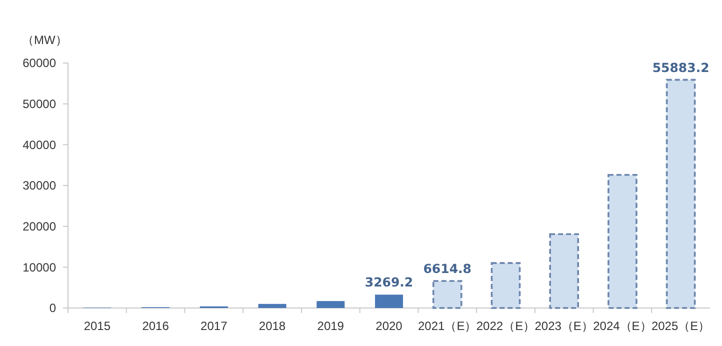  Describe the element at coordinates (156, 326) in the screenshot. I see `x-tick-label: 2016` at that location.